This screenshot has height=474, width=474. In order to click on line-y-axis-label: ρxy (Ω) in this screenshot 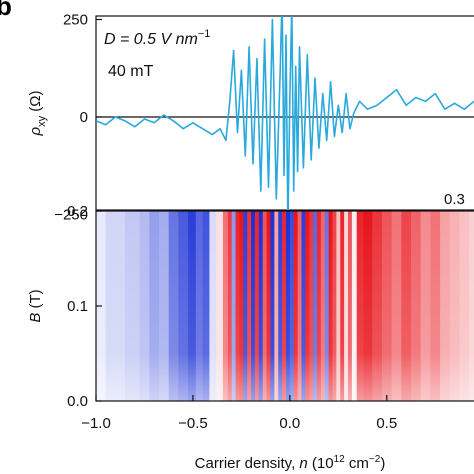, I will do `click(37, 114)`.